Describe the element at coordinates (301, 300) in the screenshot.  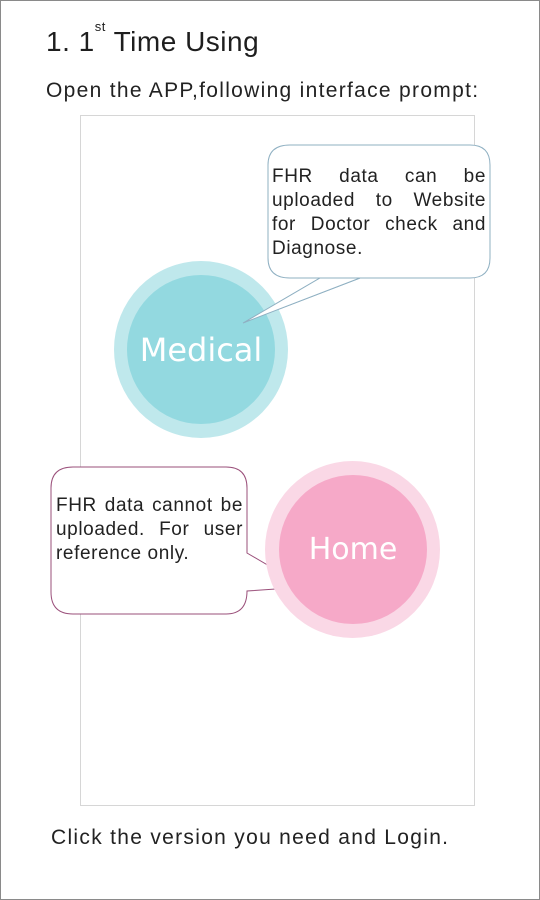
I see `medical-callout-tail` at that location.